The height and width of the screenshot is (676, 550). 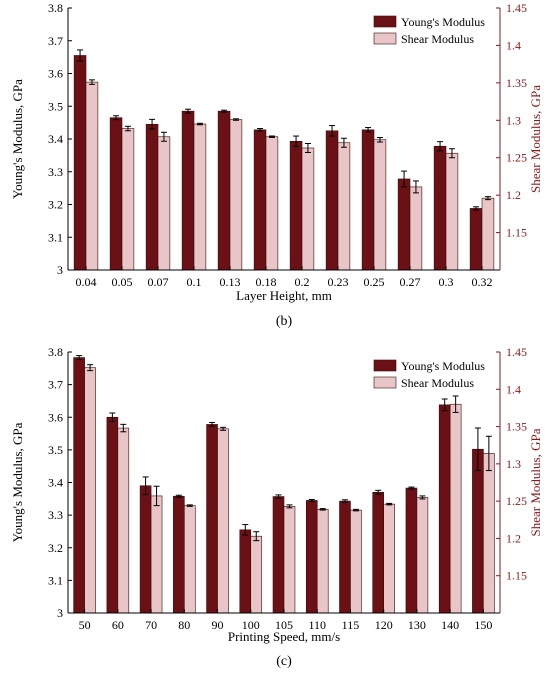 What do you see at coordinates (218, 625) in the screenshot?
I see `x-tick-label: 90` at bounding box center [218, 625].